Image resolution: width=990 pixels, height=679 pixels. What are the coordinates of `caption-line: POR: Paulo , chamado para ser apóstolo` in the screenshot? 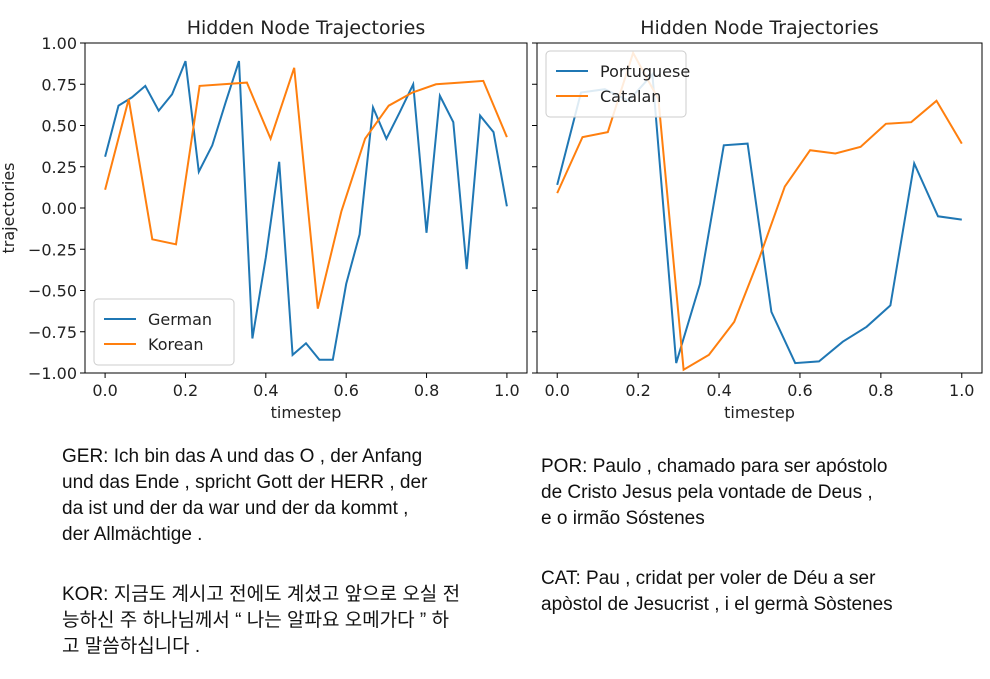 It's located at (714, 466).